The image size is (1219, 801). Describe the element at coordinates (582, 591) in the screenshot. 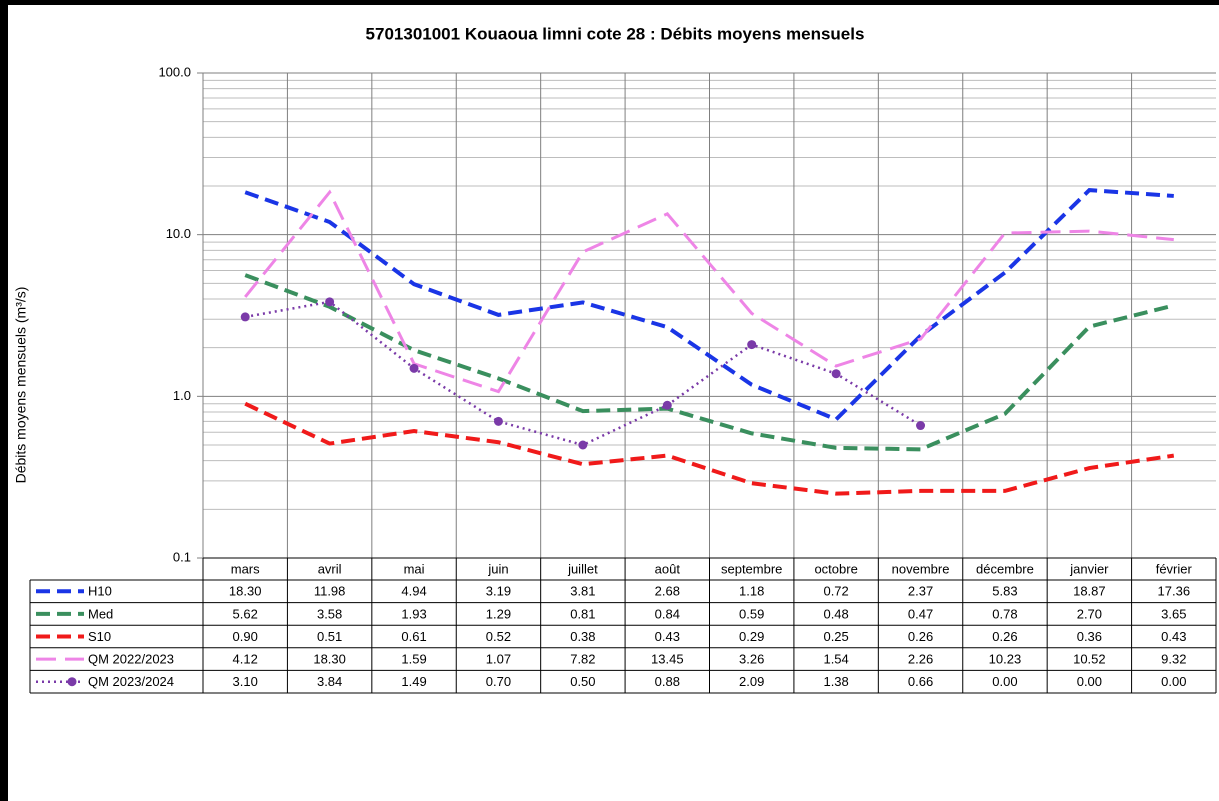

I see `table-value: 3.81` at that location.